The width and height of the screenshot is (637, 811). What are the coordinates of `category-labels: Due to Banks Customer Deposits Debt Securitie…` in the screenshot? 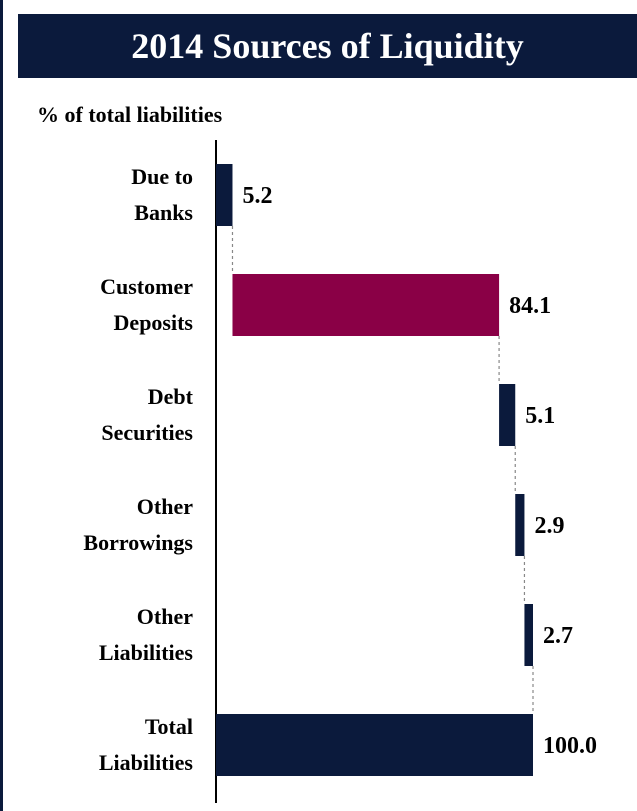 It's located at (138, 469).